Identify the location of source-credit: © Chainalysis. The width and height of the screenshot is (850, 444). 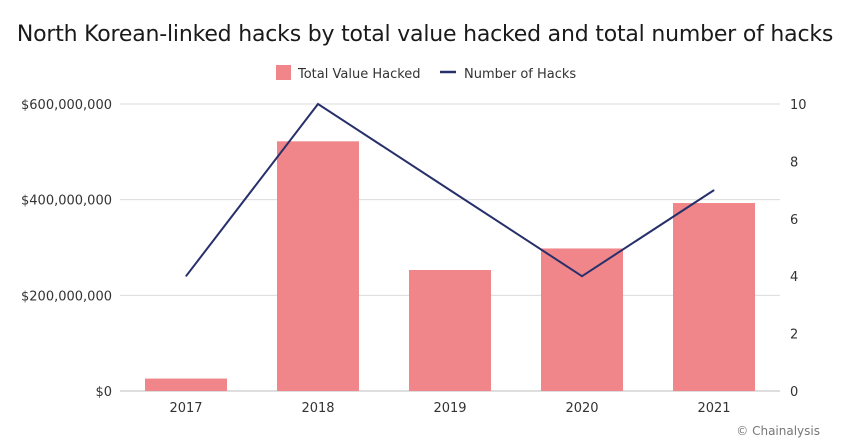
(778, 431).